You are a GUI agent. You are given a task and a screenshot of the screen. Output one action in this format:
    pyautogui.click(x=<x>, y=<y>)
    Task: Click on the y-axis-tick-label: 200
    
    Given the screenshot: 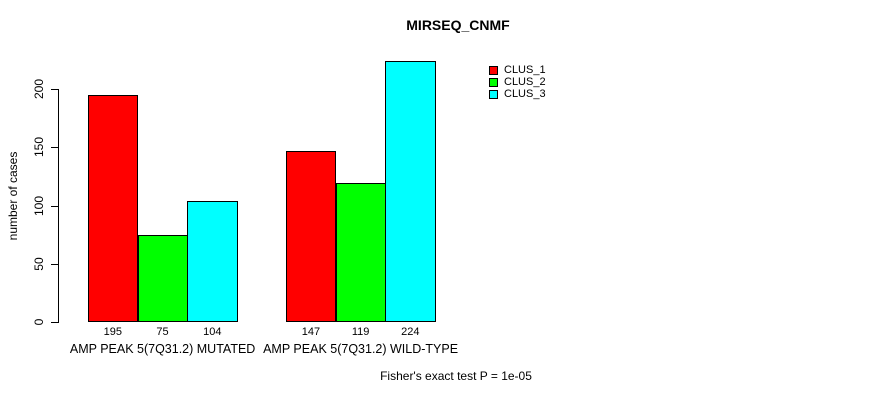 What is the action you would take?
    pyautogui.click(x=39, y=89)
    